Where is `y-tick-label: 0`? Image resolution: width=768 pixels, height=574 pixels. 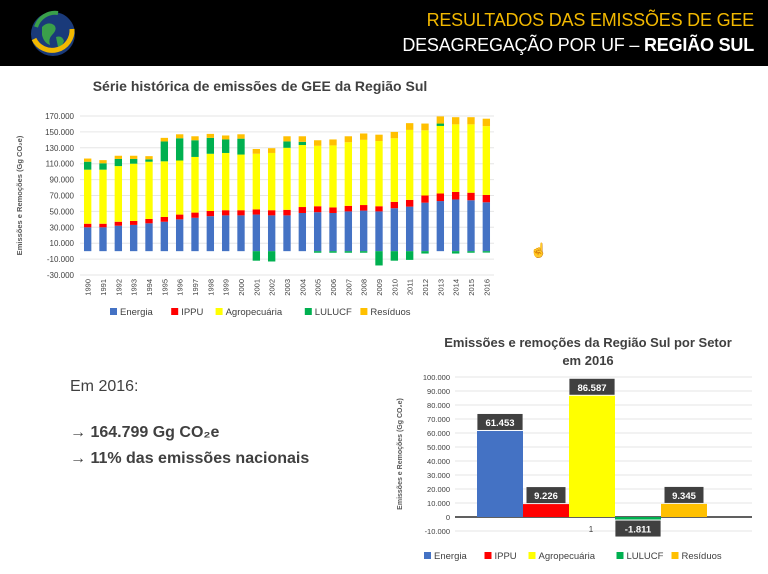 y-tick-label: 0 is located at coordinates (448, 517).